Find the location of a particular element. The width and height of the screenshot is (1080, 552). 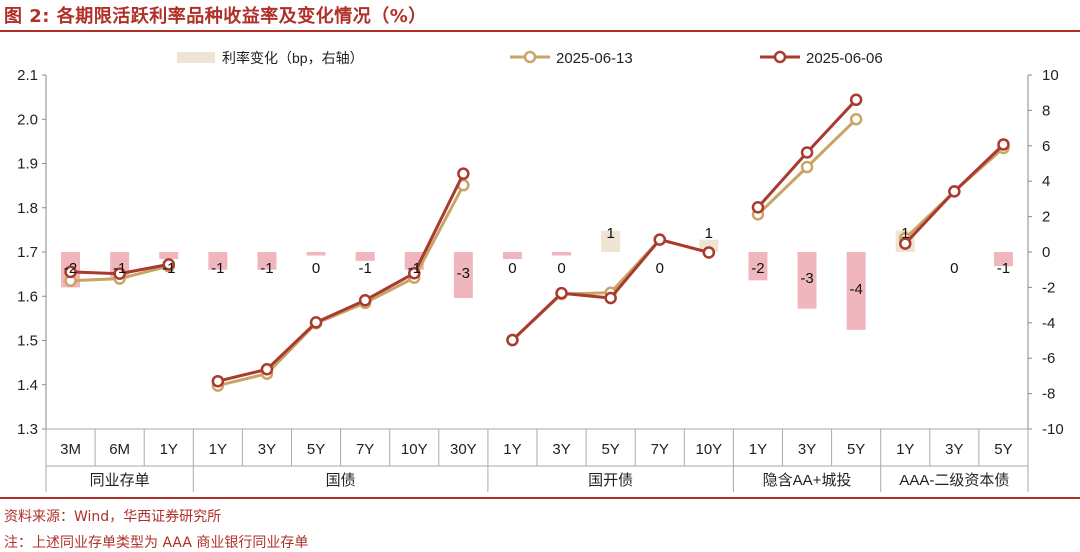

y-right-tick-label: -4 is located at coordinates (1048, 323).